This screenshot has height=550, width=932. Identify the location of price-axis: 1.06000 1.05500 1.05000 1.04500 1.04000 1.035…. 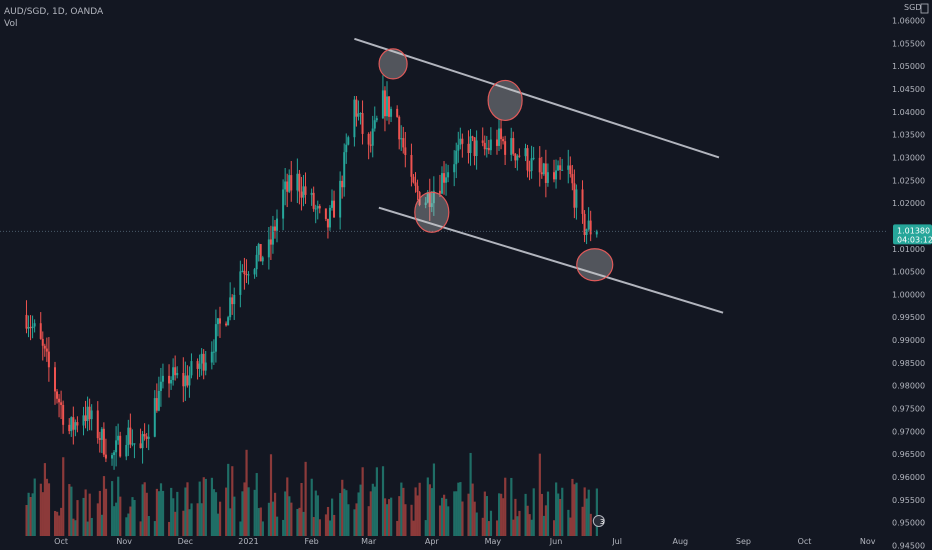
(910, 276).